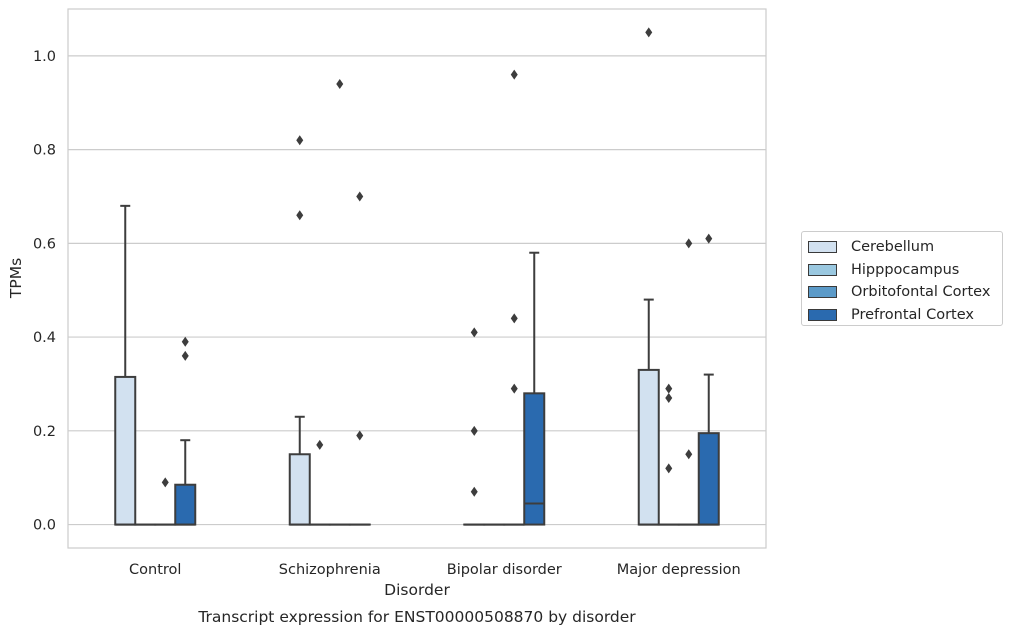  Describe the element at coordinates (155, 570) in the screenshot. I see `x-tick-label: Control` at that location.